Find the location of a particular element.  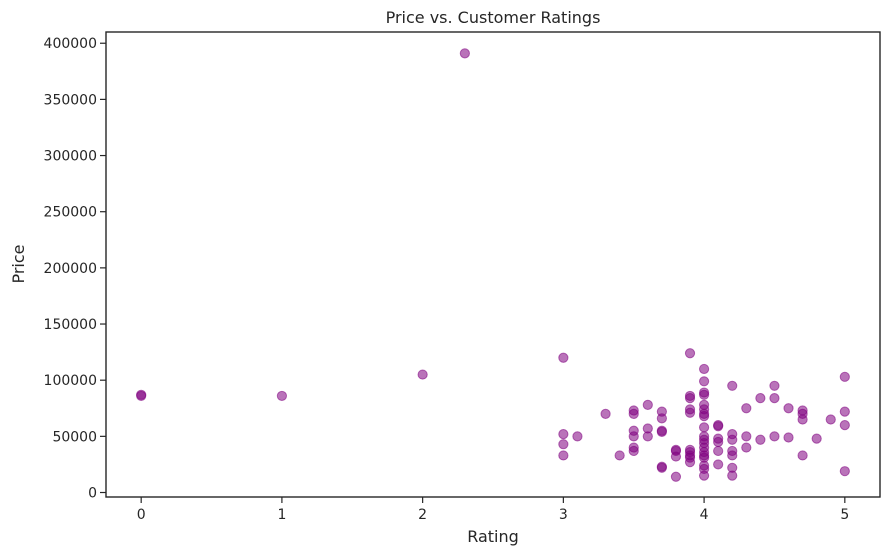

y-tick-label: 0 is located at coordinates (92, 494).